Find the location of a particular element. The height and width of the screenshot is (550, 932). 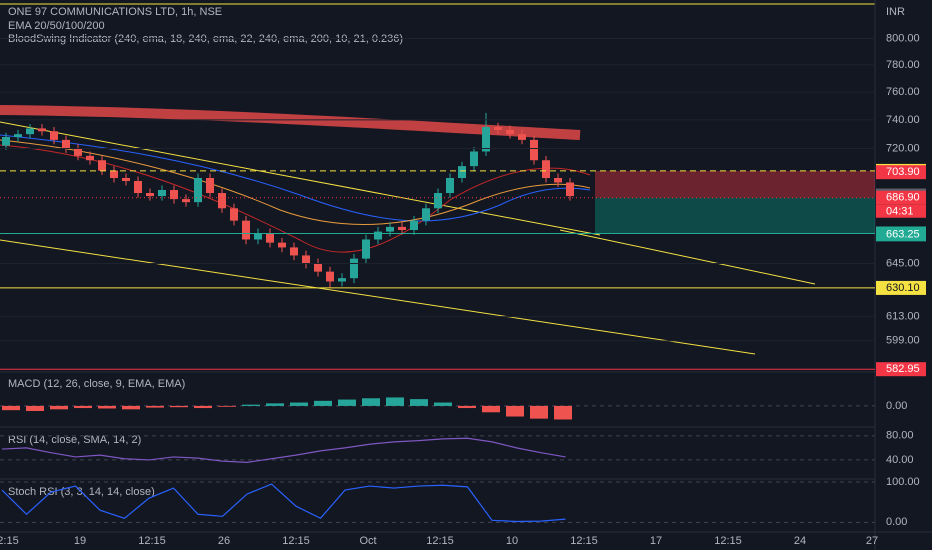

y-tick-label: 740.00 is located at coordinates (903, 120).